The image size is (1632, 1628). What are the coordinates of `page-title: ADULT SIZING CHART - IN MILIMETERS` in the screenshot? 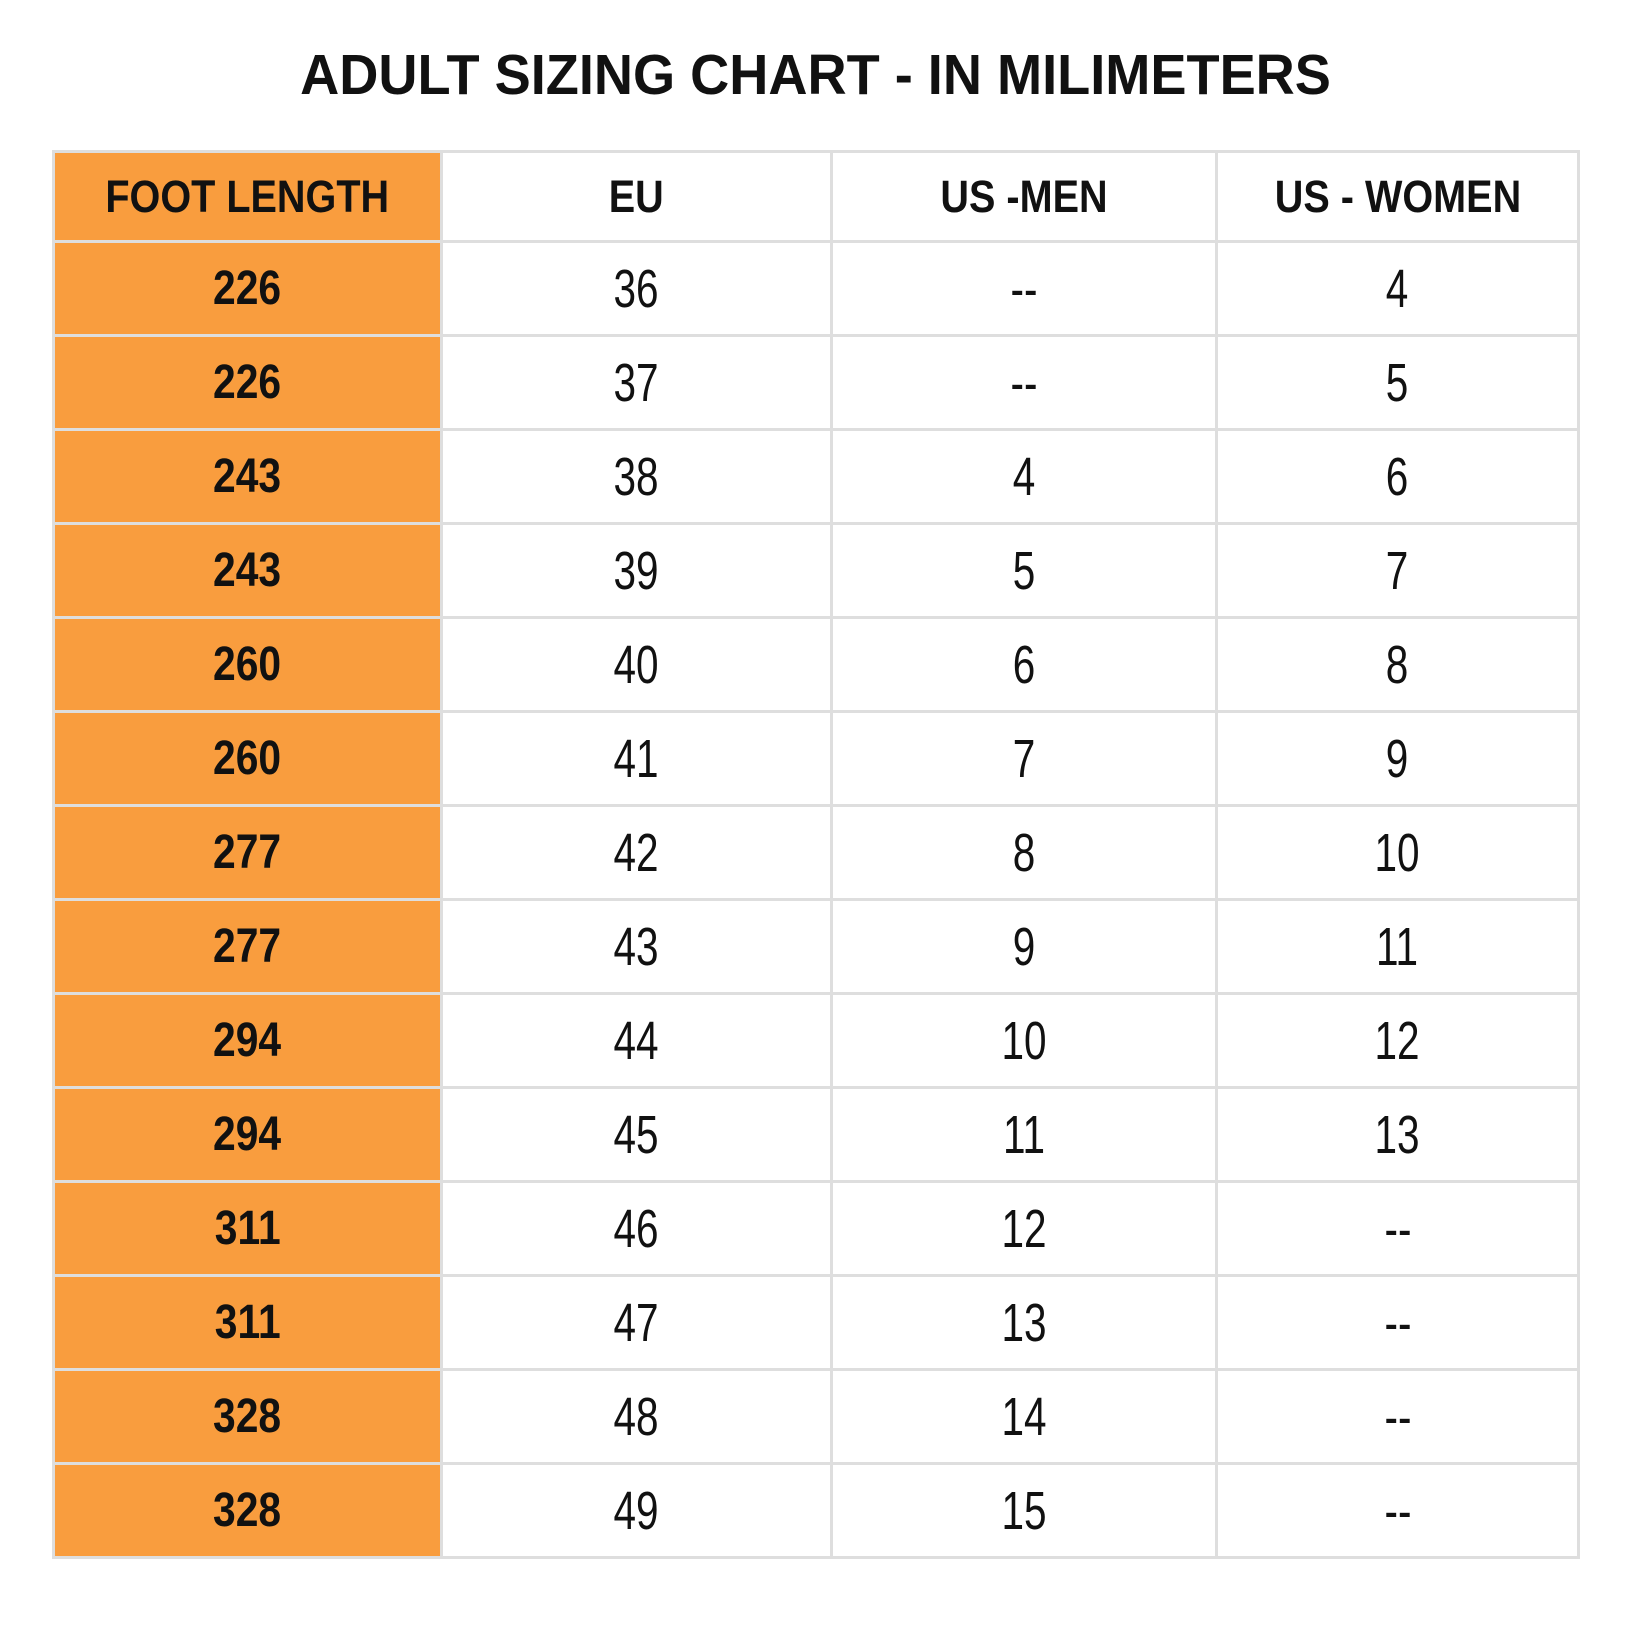 It's located at (816, 75).